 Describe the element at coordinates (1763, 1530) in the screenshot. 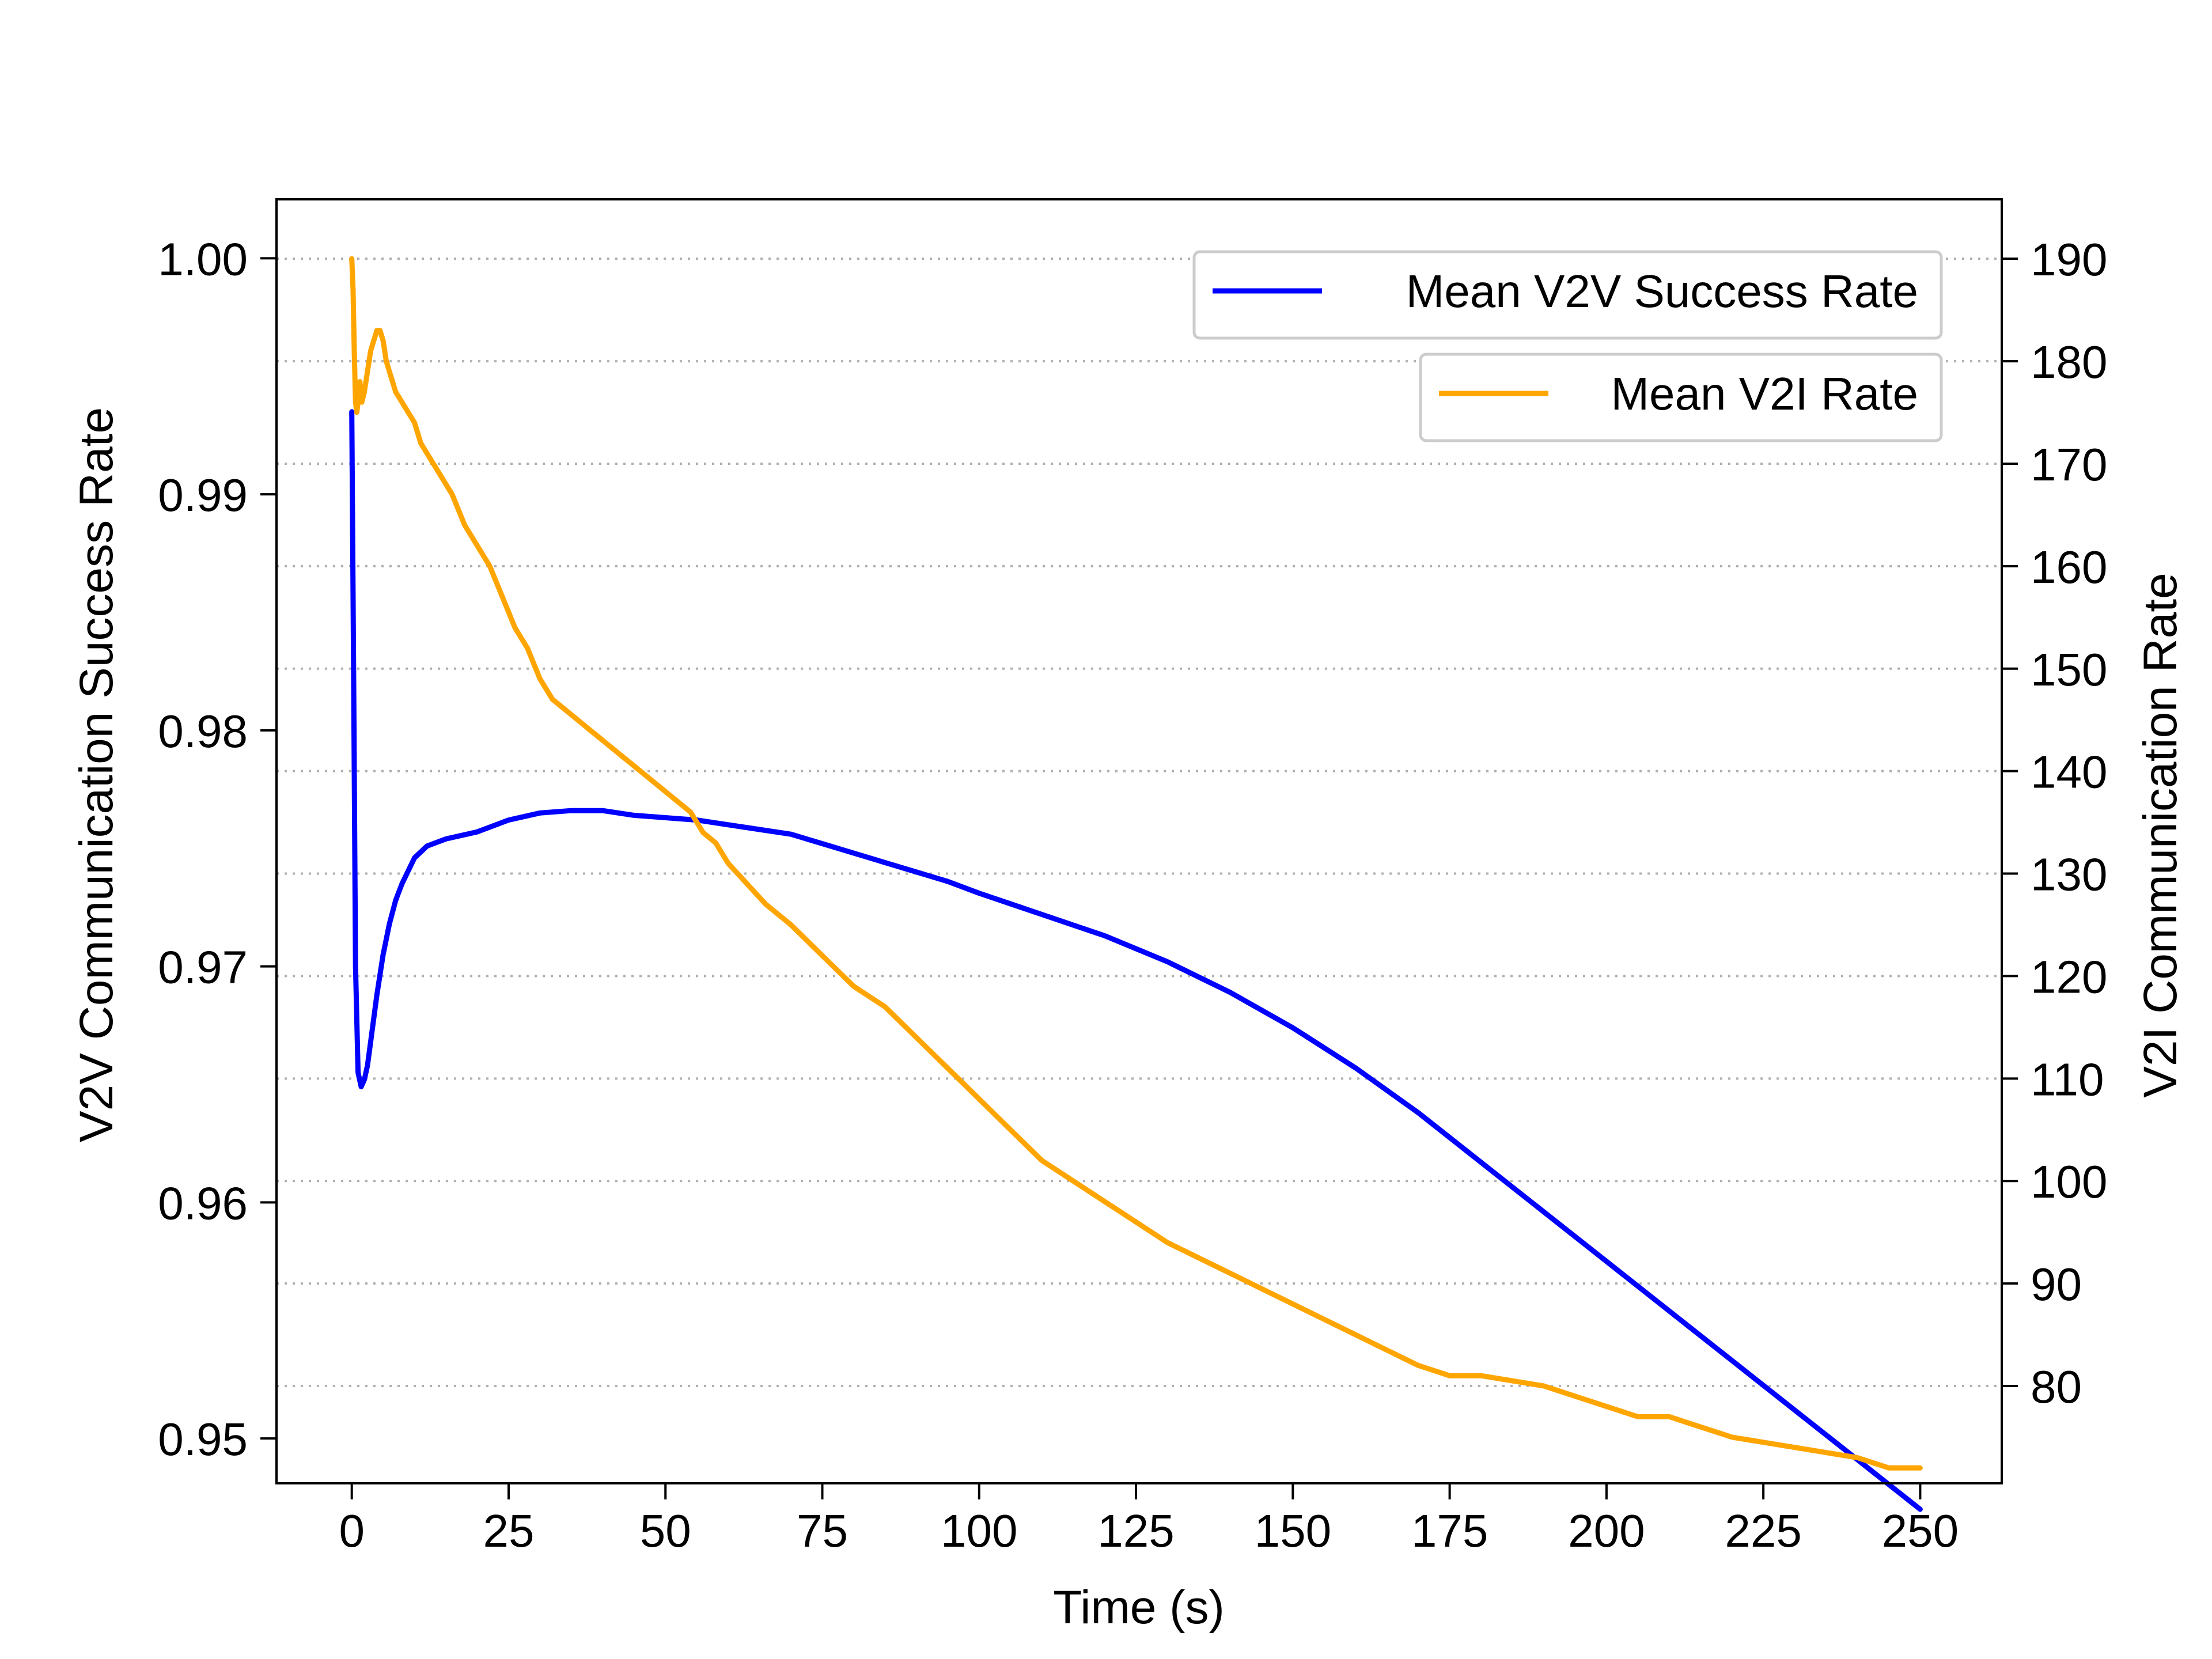

I see `x-tick-label: 225` at that location.